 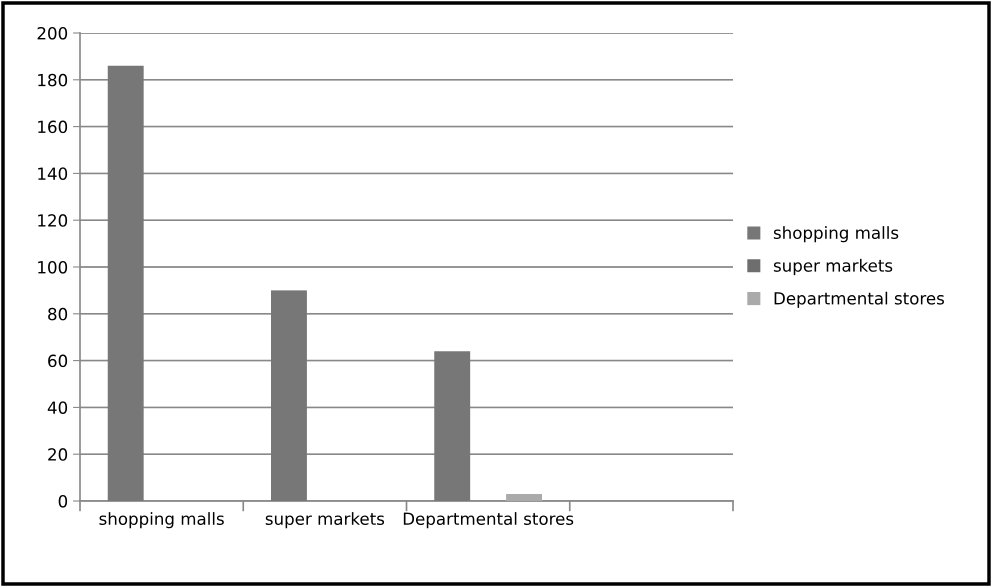 What do you see at coordinates (53, 33) in the screenshot?
I see `y-tick-label: 200` at bounding box center [53, 33].